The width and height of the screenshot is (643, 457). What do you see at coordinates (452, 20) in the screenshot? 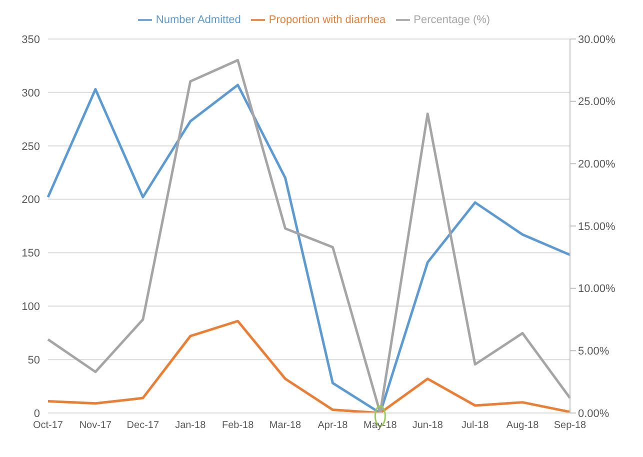
I see `legend-label: Percentage (%)` at bounding box center [452, 20].